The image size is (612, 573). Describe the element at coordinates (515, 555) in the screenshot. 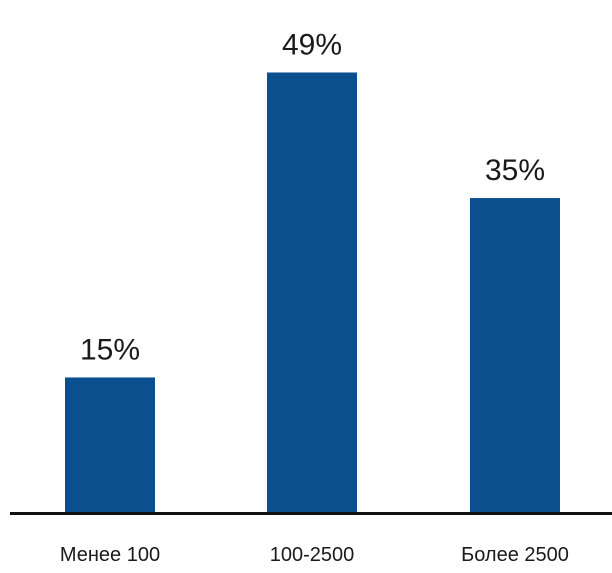

I see `category-label-3: Более 2500` at that location.